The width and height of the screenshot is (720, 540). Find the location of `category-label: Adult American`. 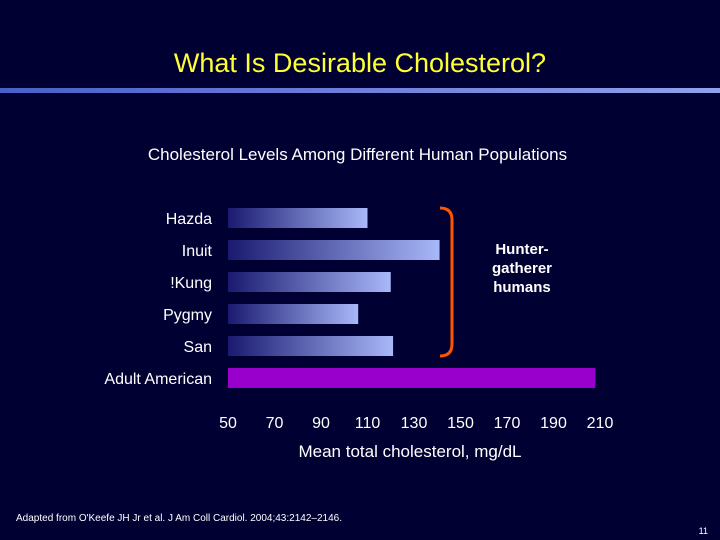

category-label: Adult American is located at coordinates (158, 379).